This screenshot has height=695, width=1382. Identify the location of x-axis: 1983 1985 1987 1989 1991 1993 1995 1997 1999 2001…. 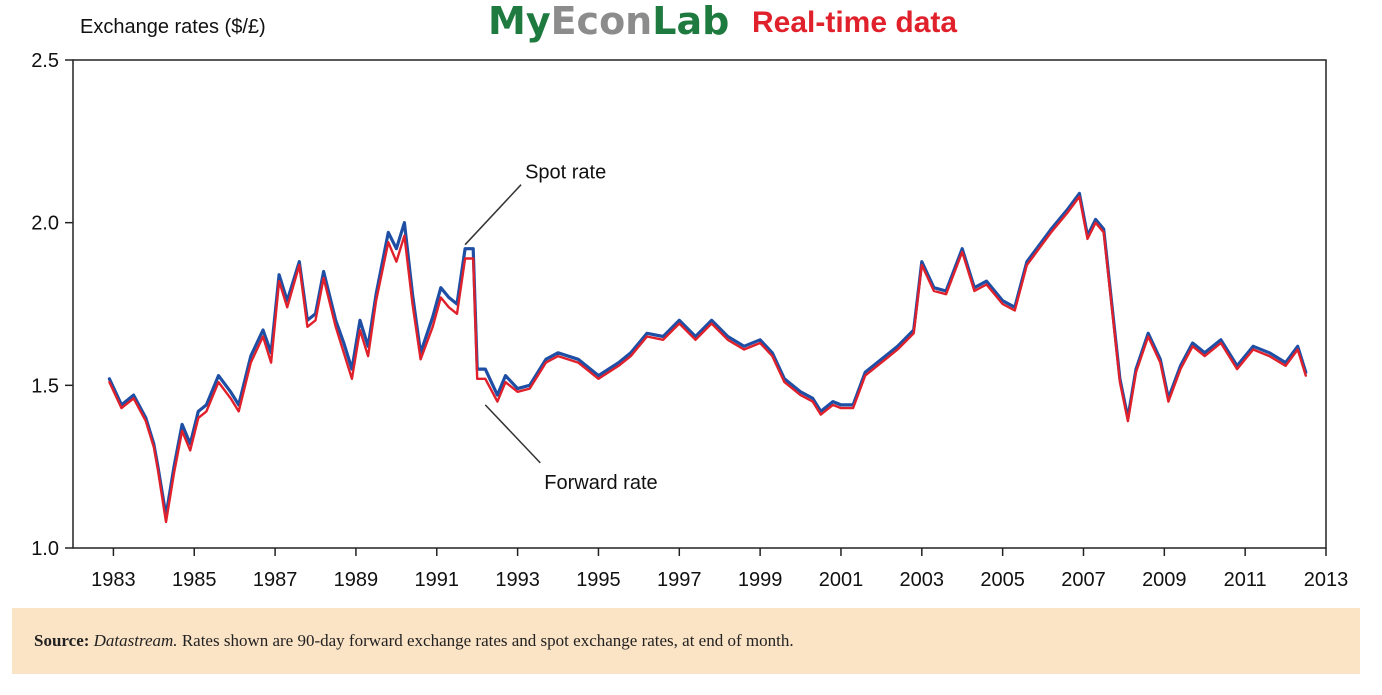
(719, 569).